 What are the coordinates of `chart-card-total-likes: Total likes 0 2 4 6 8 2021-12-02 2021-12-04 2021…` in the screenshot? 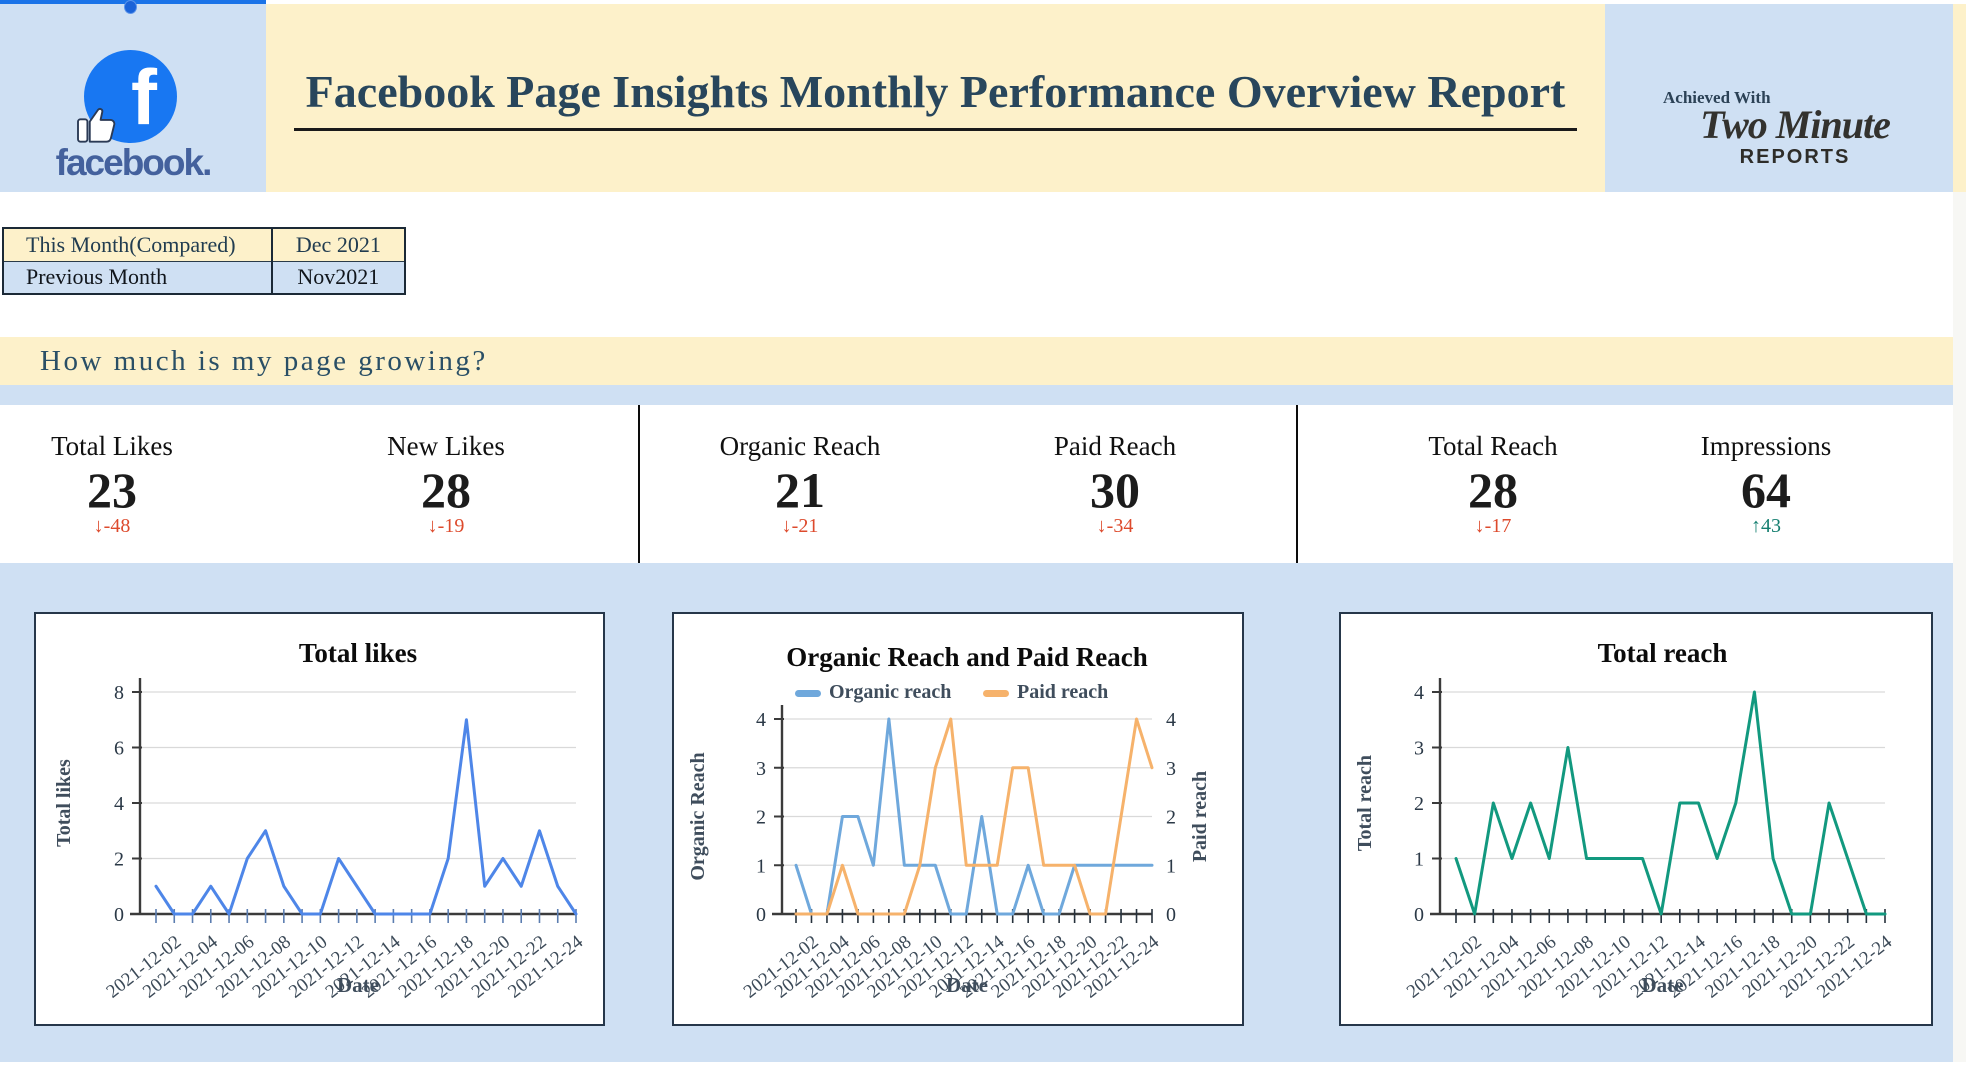 It's located at (319, 819).